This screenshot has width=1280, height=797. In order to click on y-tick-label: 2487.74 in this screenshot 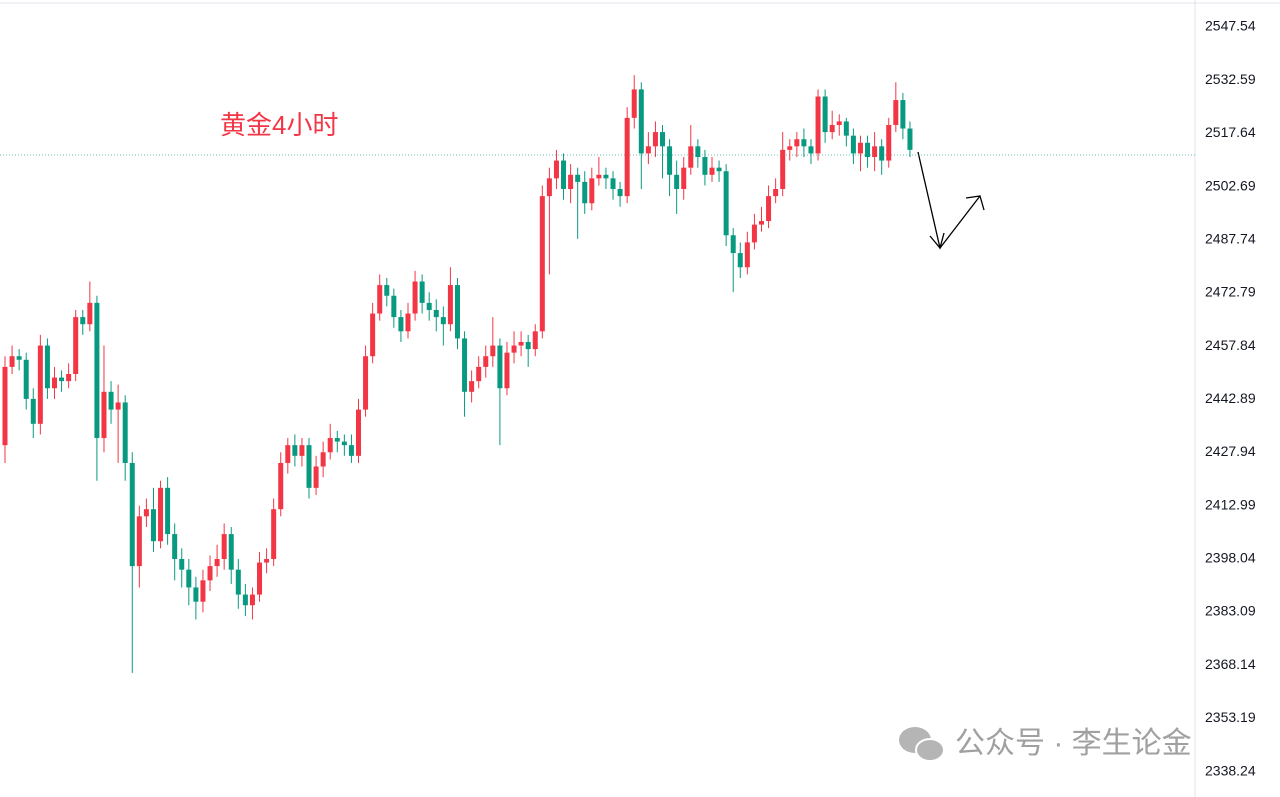, I will do `click(1230, 238)`.